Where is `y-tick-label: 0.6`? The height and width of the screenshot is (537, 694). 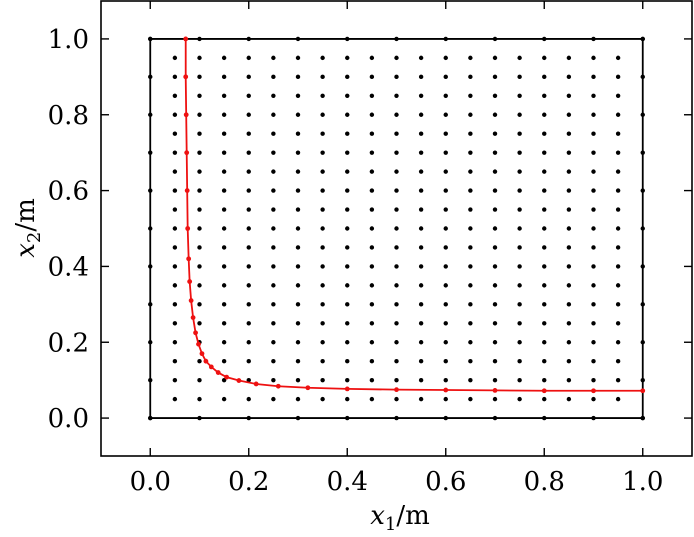
y-tick-label: 0.6 is located at coordinates (68, 192).